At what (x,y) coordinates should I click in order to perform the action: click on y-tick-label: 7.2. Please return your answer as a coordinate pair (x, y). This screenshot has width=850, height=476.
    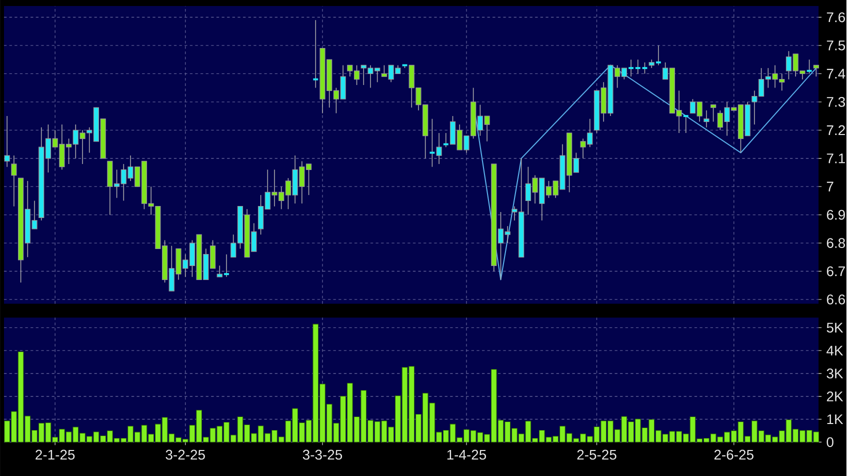
    Looking at the image, I should click on (835, 130).